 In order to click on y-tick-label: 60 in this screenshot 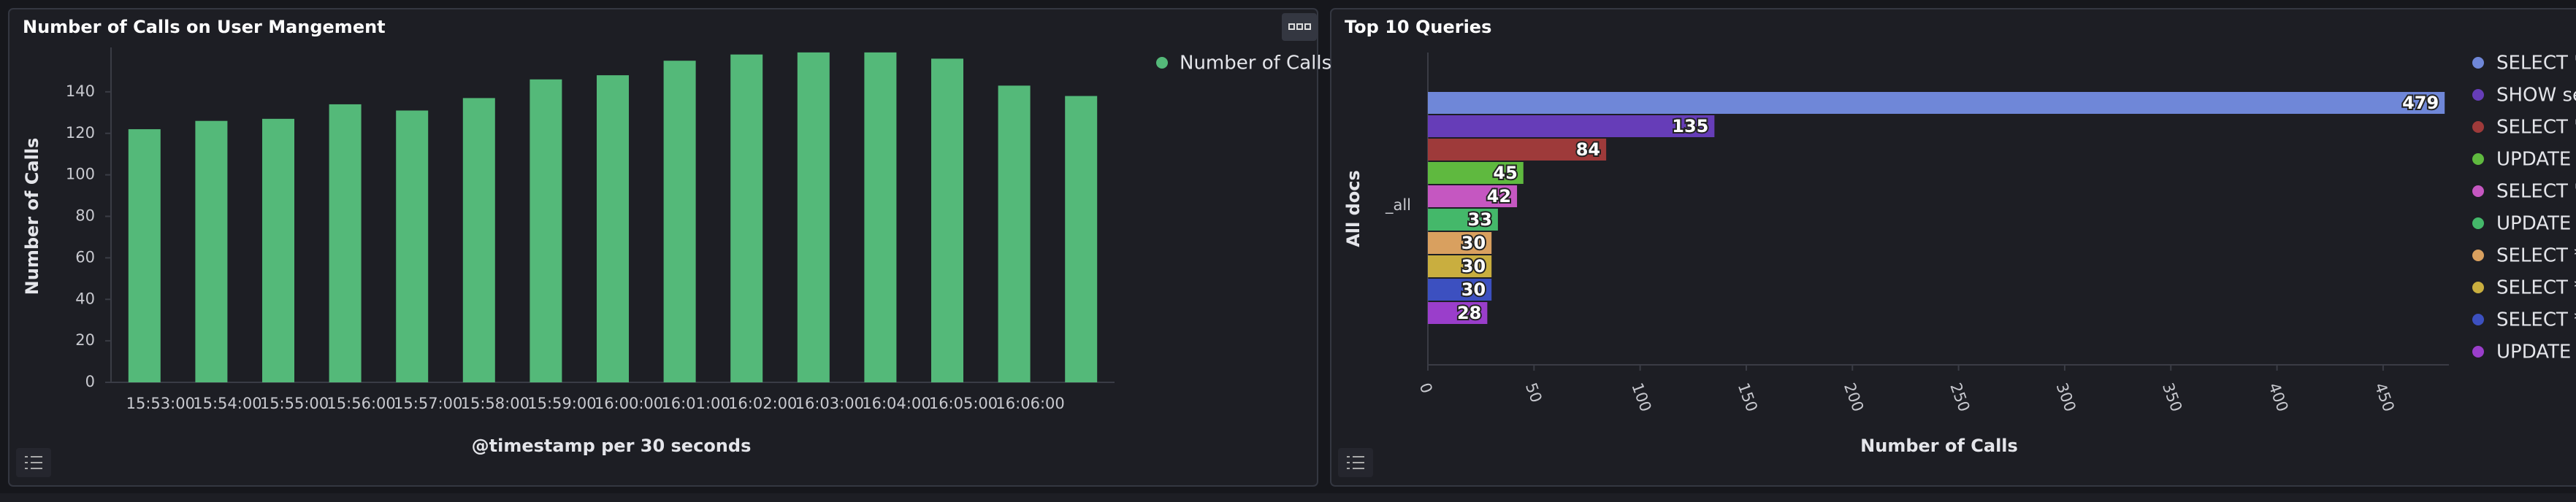, I will do `click(85, 257)`.